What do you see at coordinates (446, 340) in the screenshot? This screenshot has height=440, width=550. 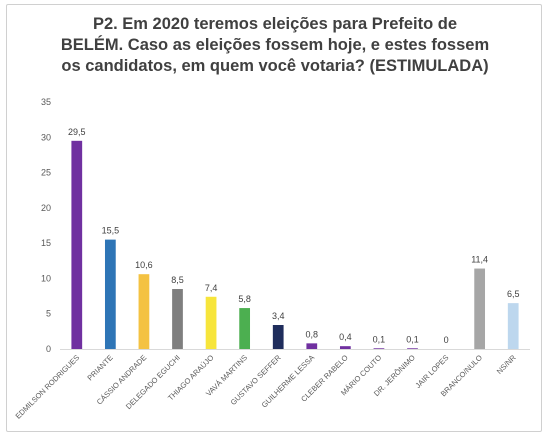 I see `data-label: 0` at bounding box center [446, 340].